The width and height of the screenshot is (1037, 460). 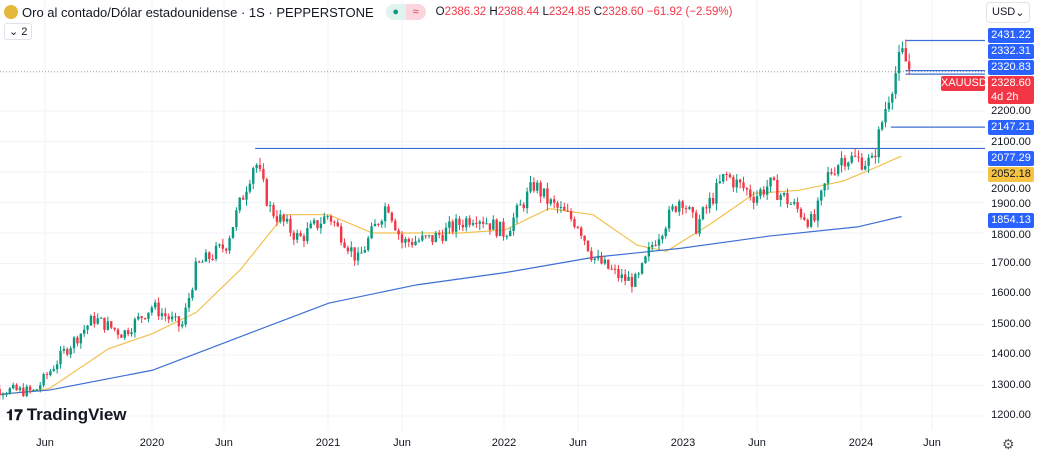 I want to click on ma-slow-label: 1854.13, so click(x=1011, y=220).